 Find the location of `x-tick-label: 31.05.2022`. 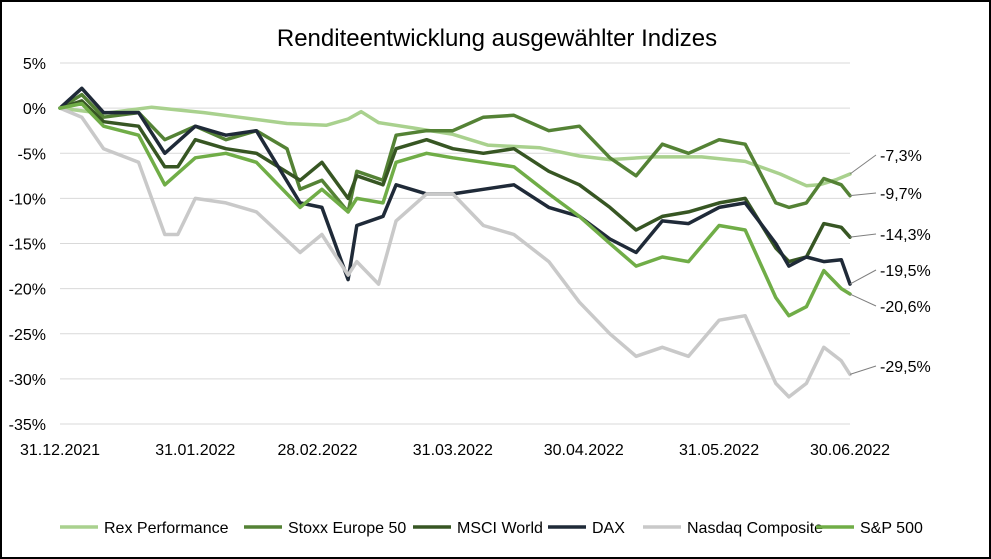

x-tick-label: 31.05.2022 is located at coordinates (719, 450).